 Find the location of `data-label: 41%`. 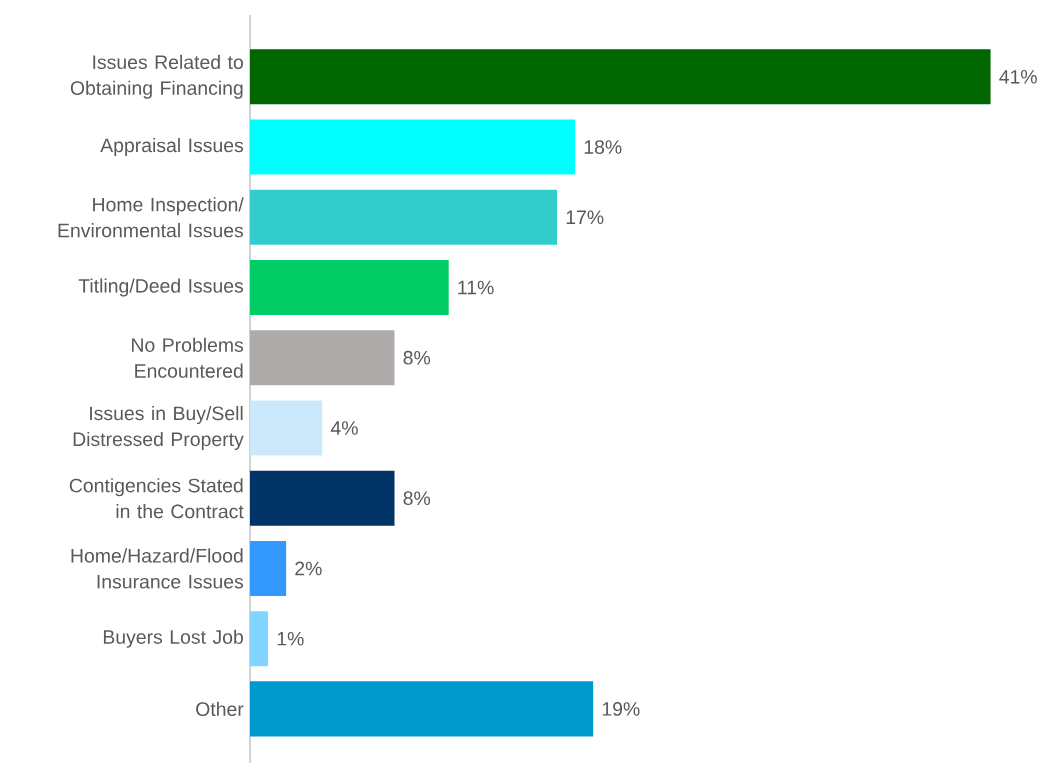

data-label: 41% is located at coordinates (1018, 77).